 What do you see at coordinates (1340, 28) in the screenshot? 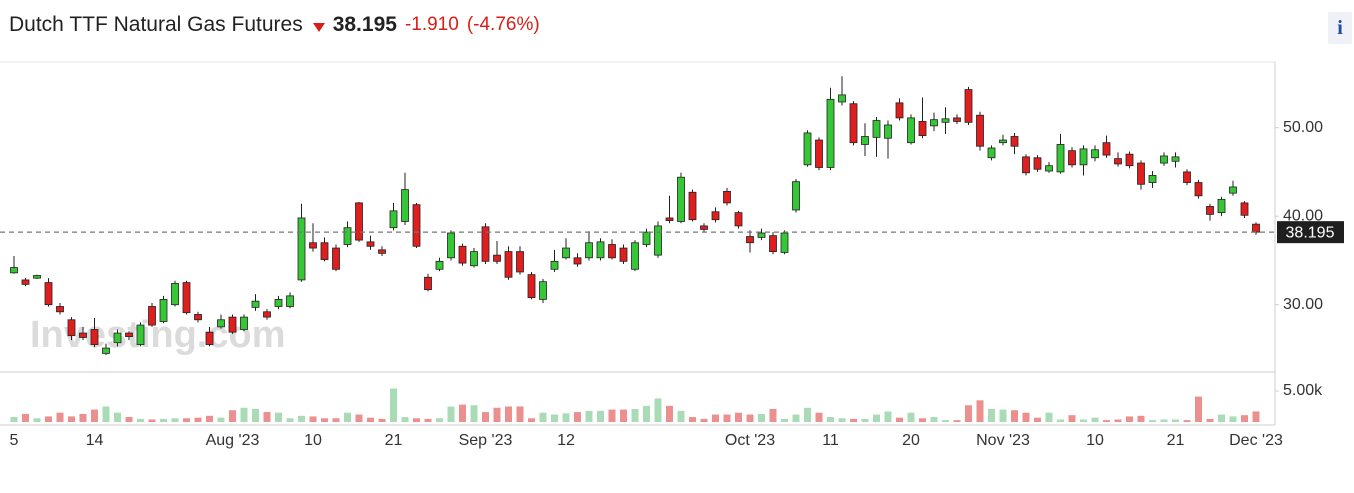
I see `info-button: i` at bounding box center [1340, 28].